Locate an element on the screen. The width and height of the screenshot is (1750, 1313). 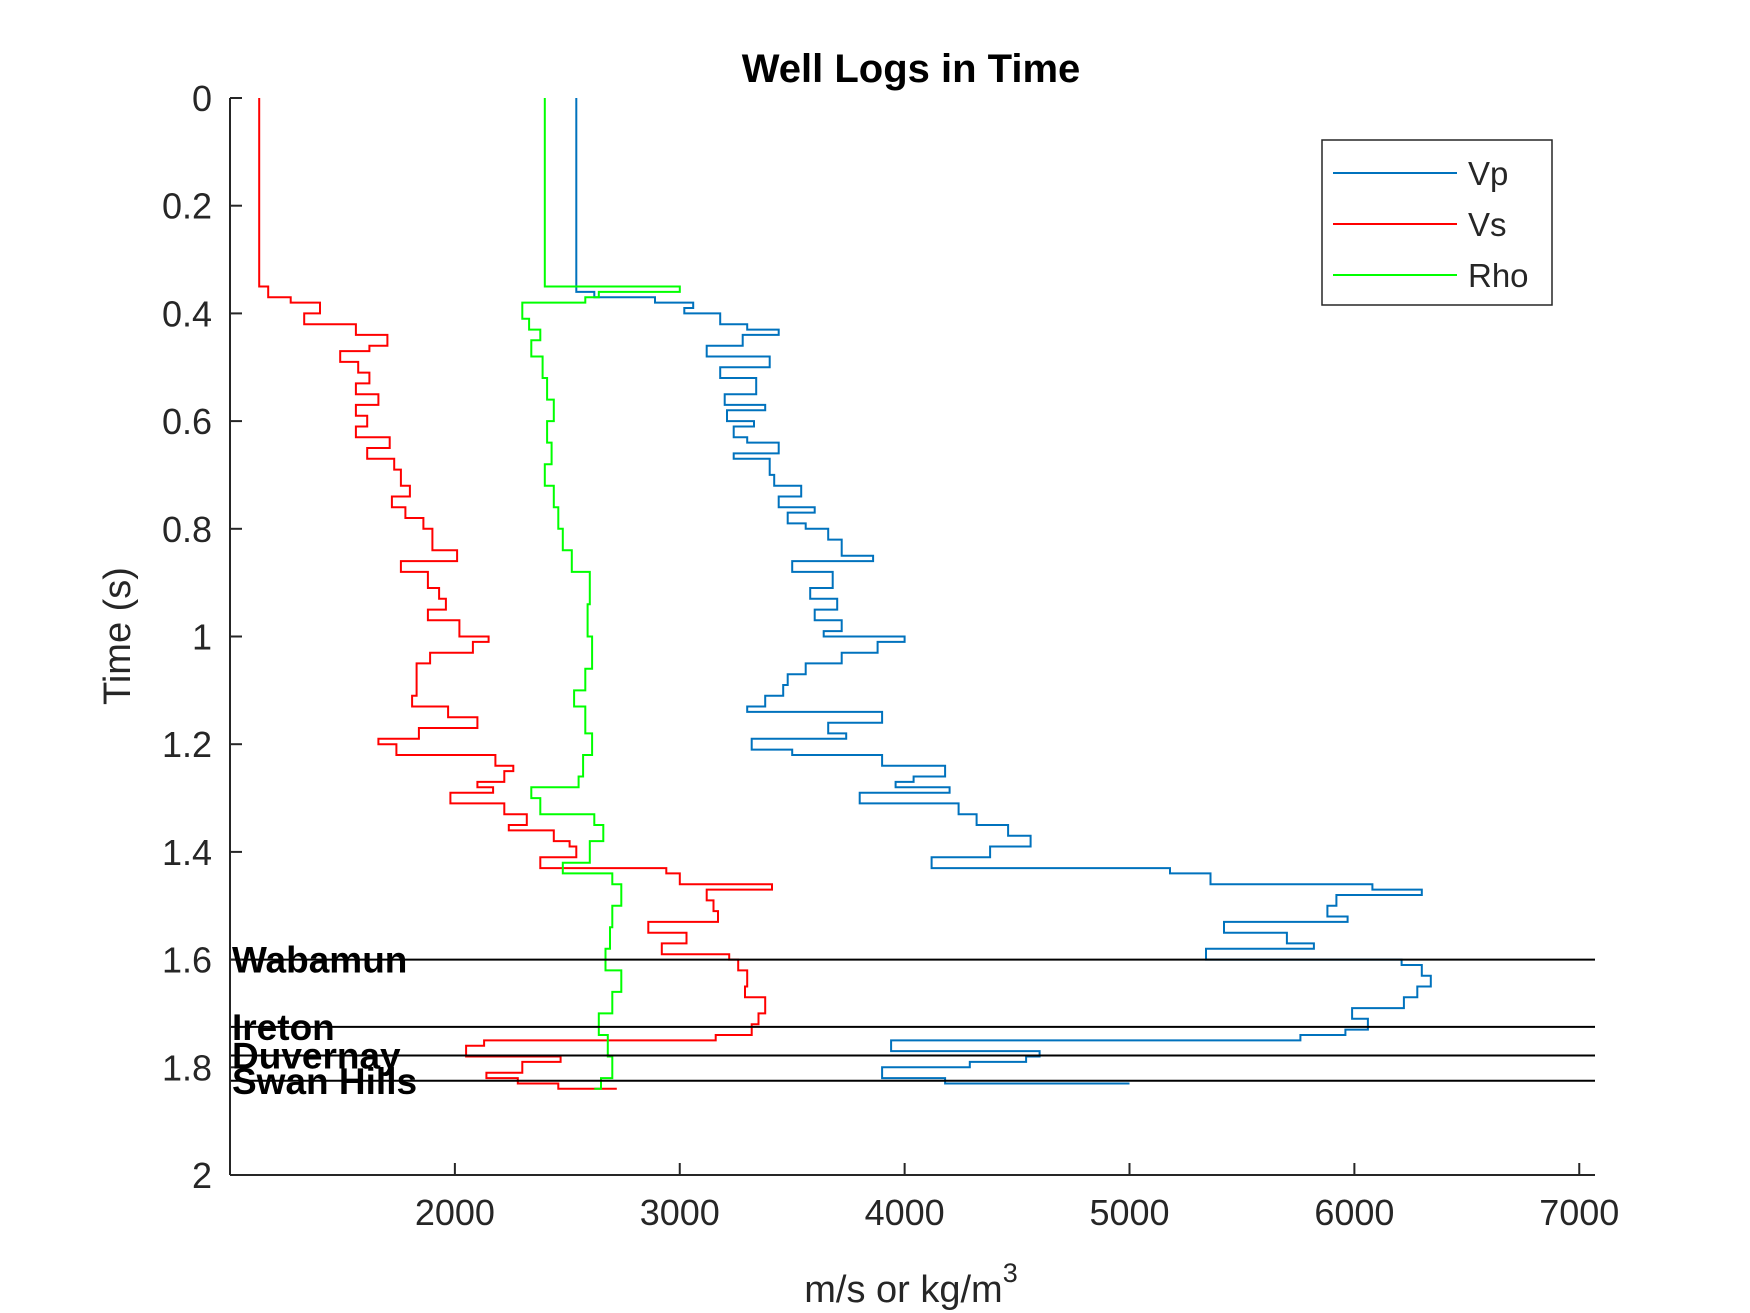
y-ticks: 0 0.2 0.4 0.6 0.8 1 1.2 1.4 1.6 1.8 2 is located at coordinates (202, 637).